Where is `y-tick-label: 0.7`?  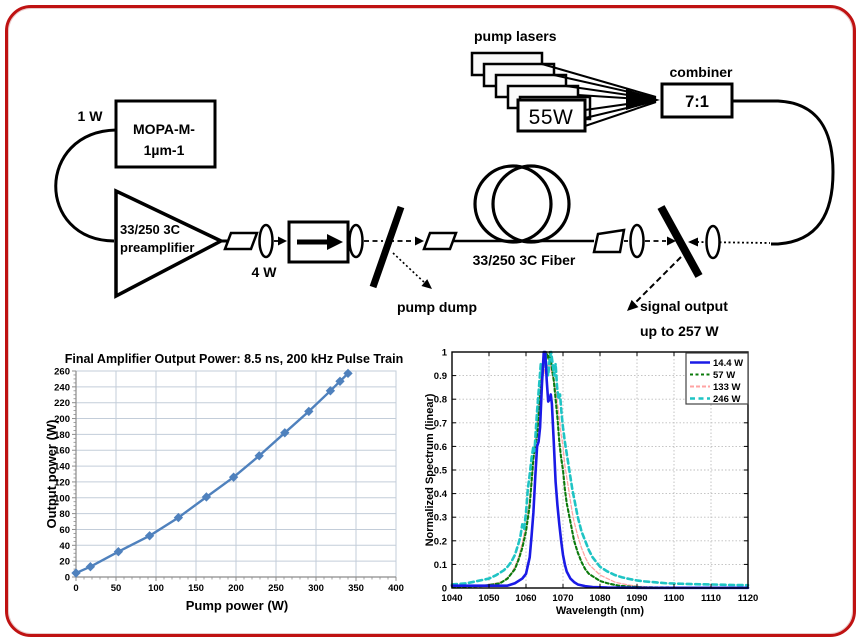
y-tick-label: 0.7 is located at coordinates (440, 423).